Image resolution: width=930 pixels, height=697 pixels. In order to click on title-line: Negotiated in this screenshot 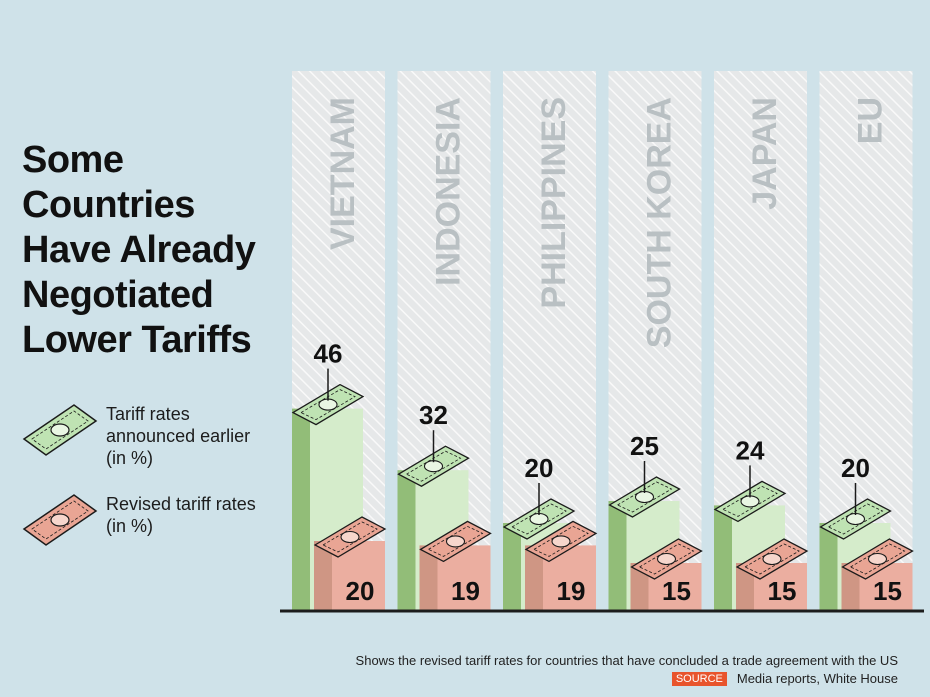, I will do `click(118, 295)`.